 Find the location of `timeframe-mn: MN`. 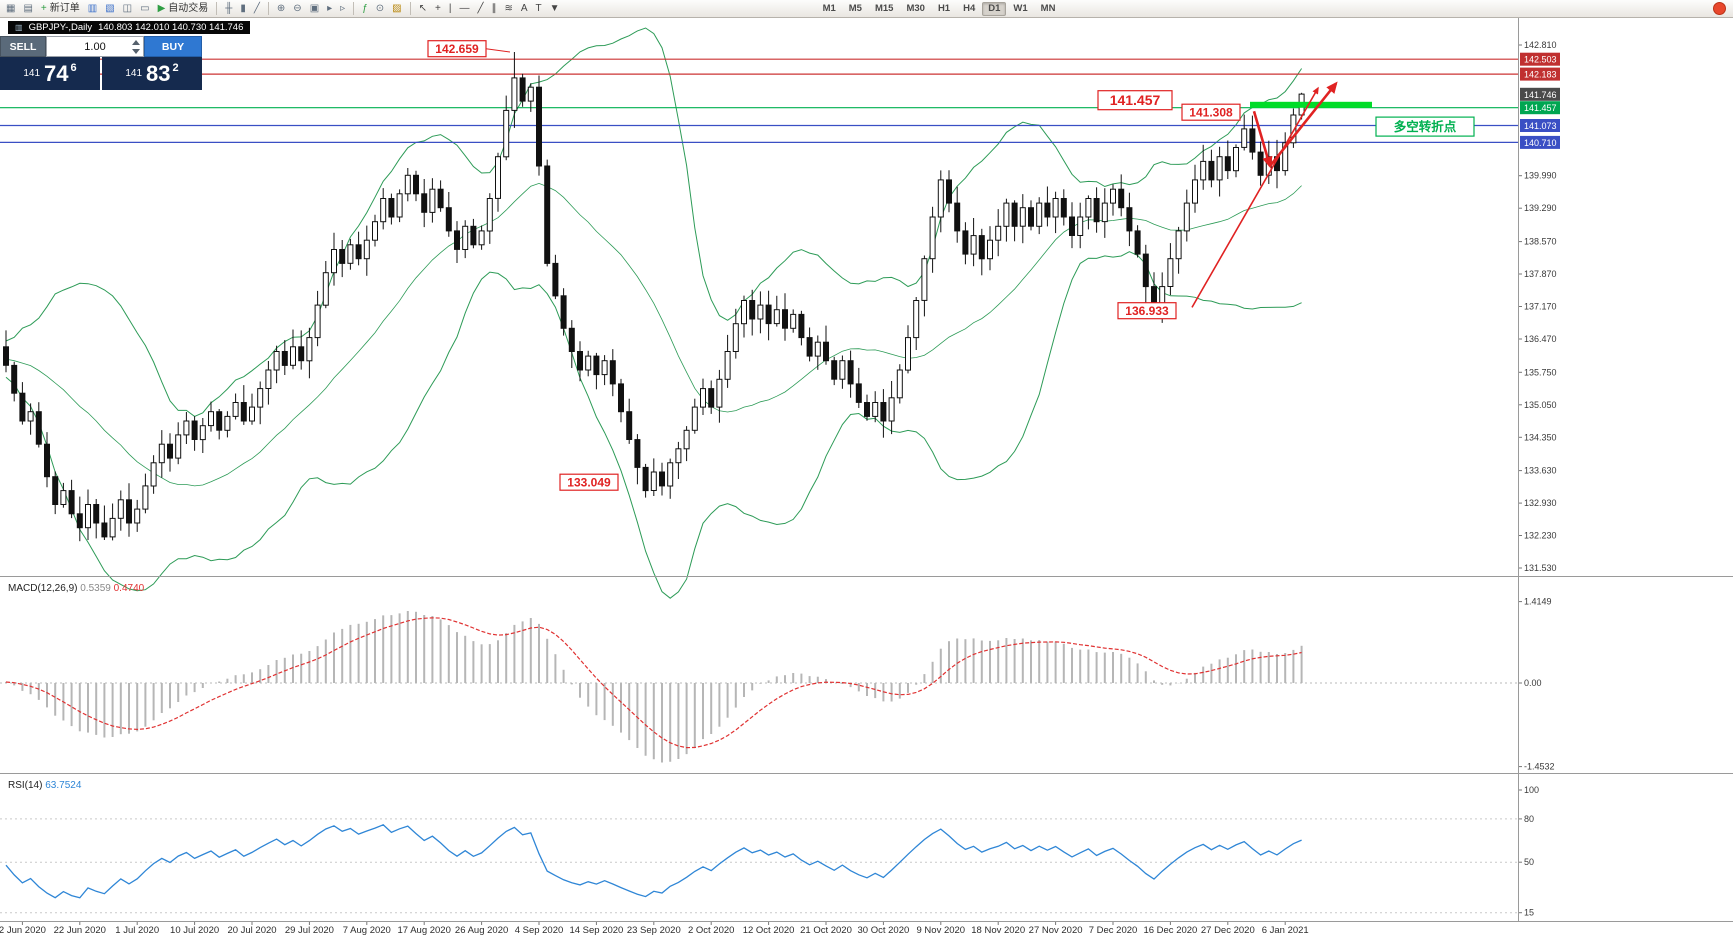

timeframe-mn: MN is located at coordinates (1048, 9).